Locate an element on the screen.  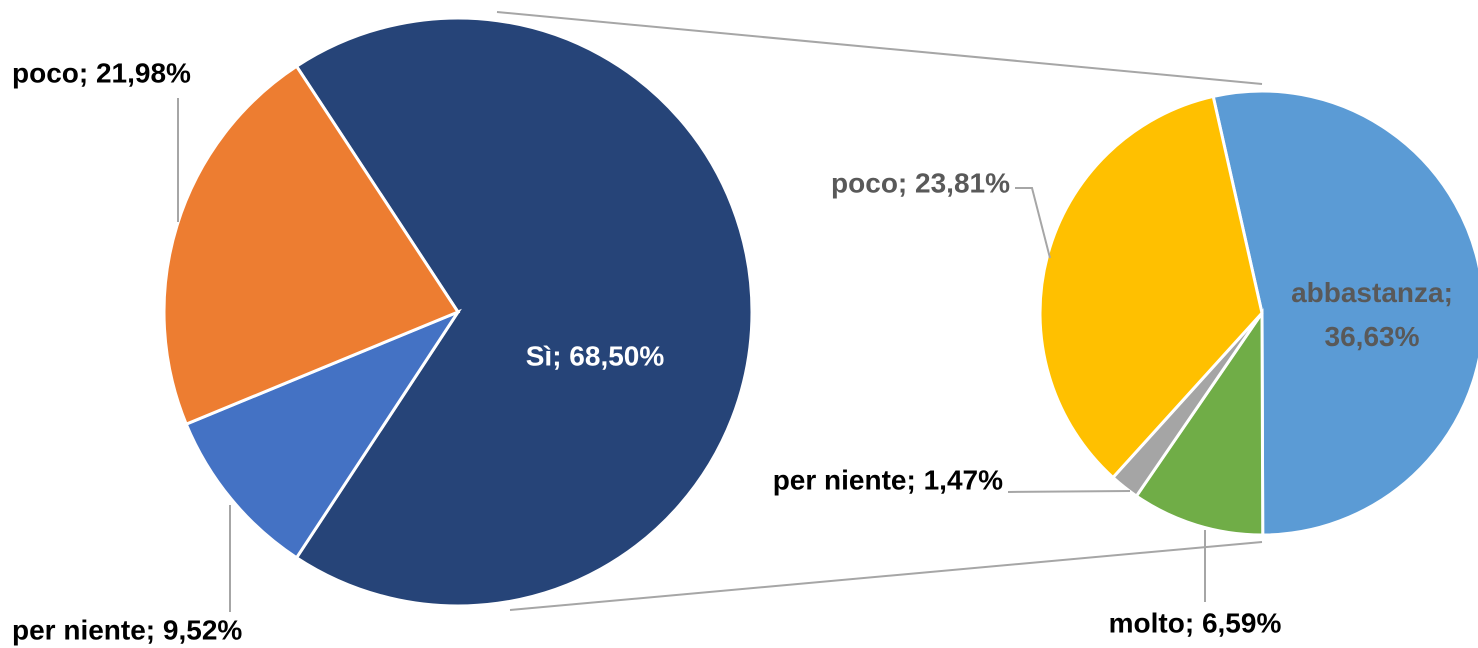
data-label: abbastanza; 36,63% is located at coordinates (1372, 314).